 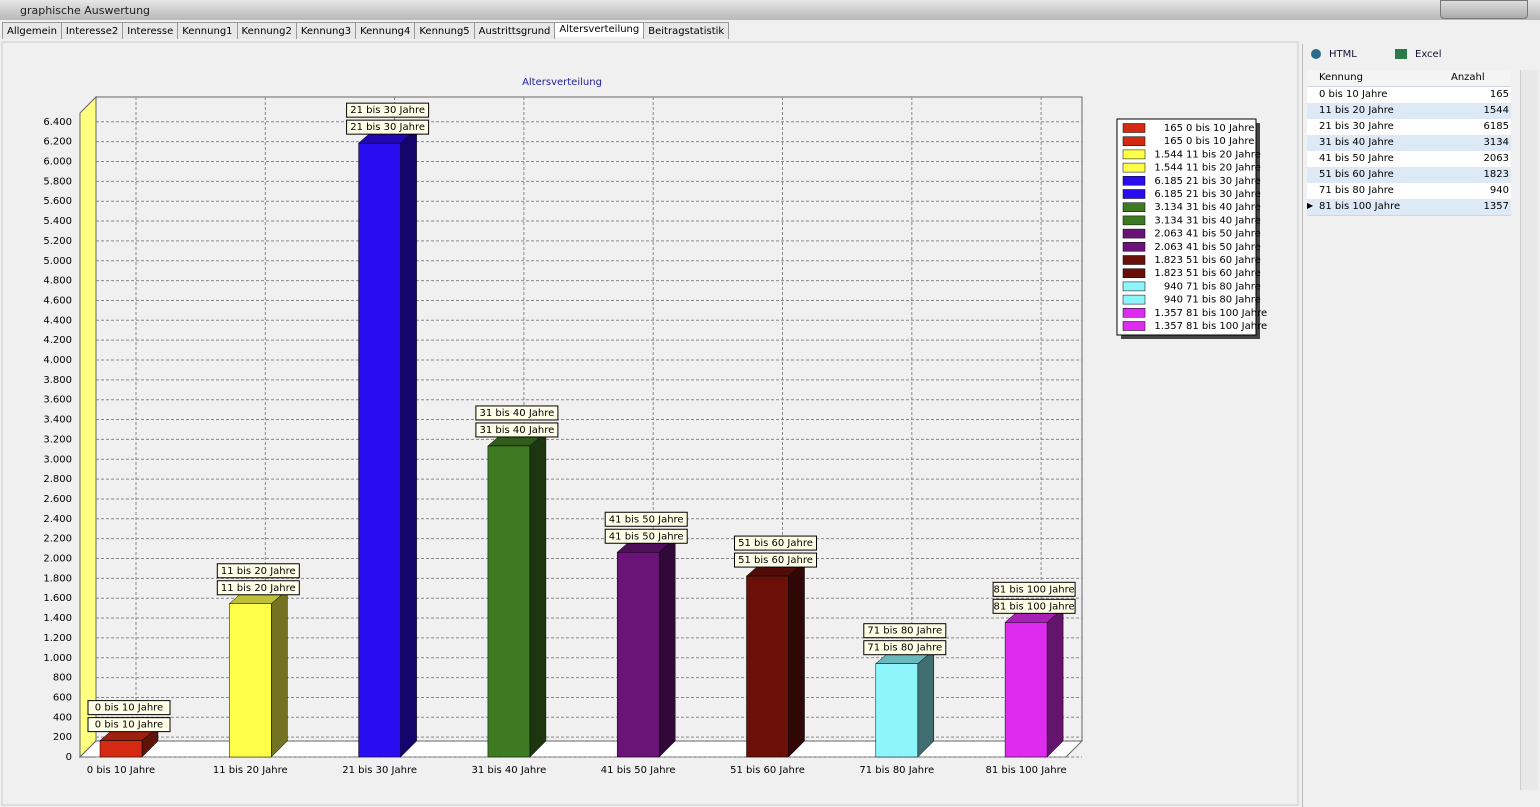 What do you see at coordinates (1409, 175) in the screenshot?
I see `table-row: 51 bis 60 Jahre 1823` at bounding box center [1409, 175].